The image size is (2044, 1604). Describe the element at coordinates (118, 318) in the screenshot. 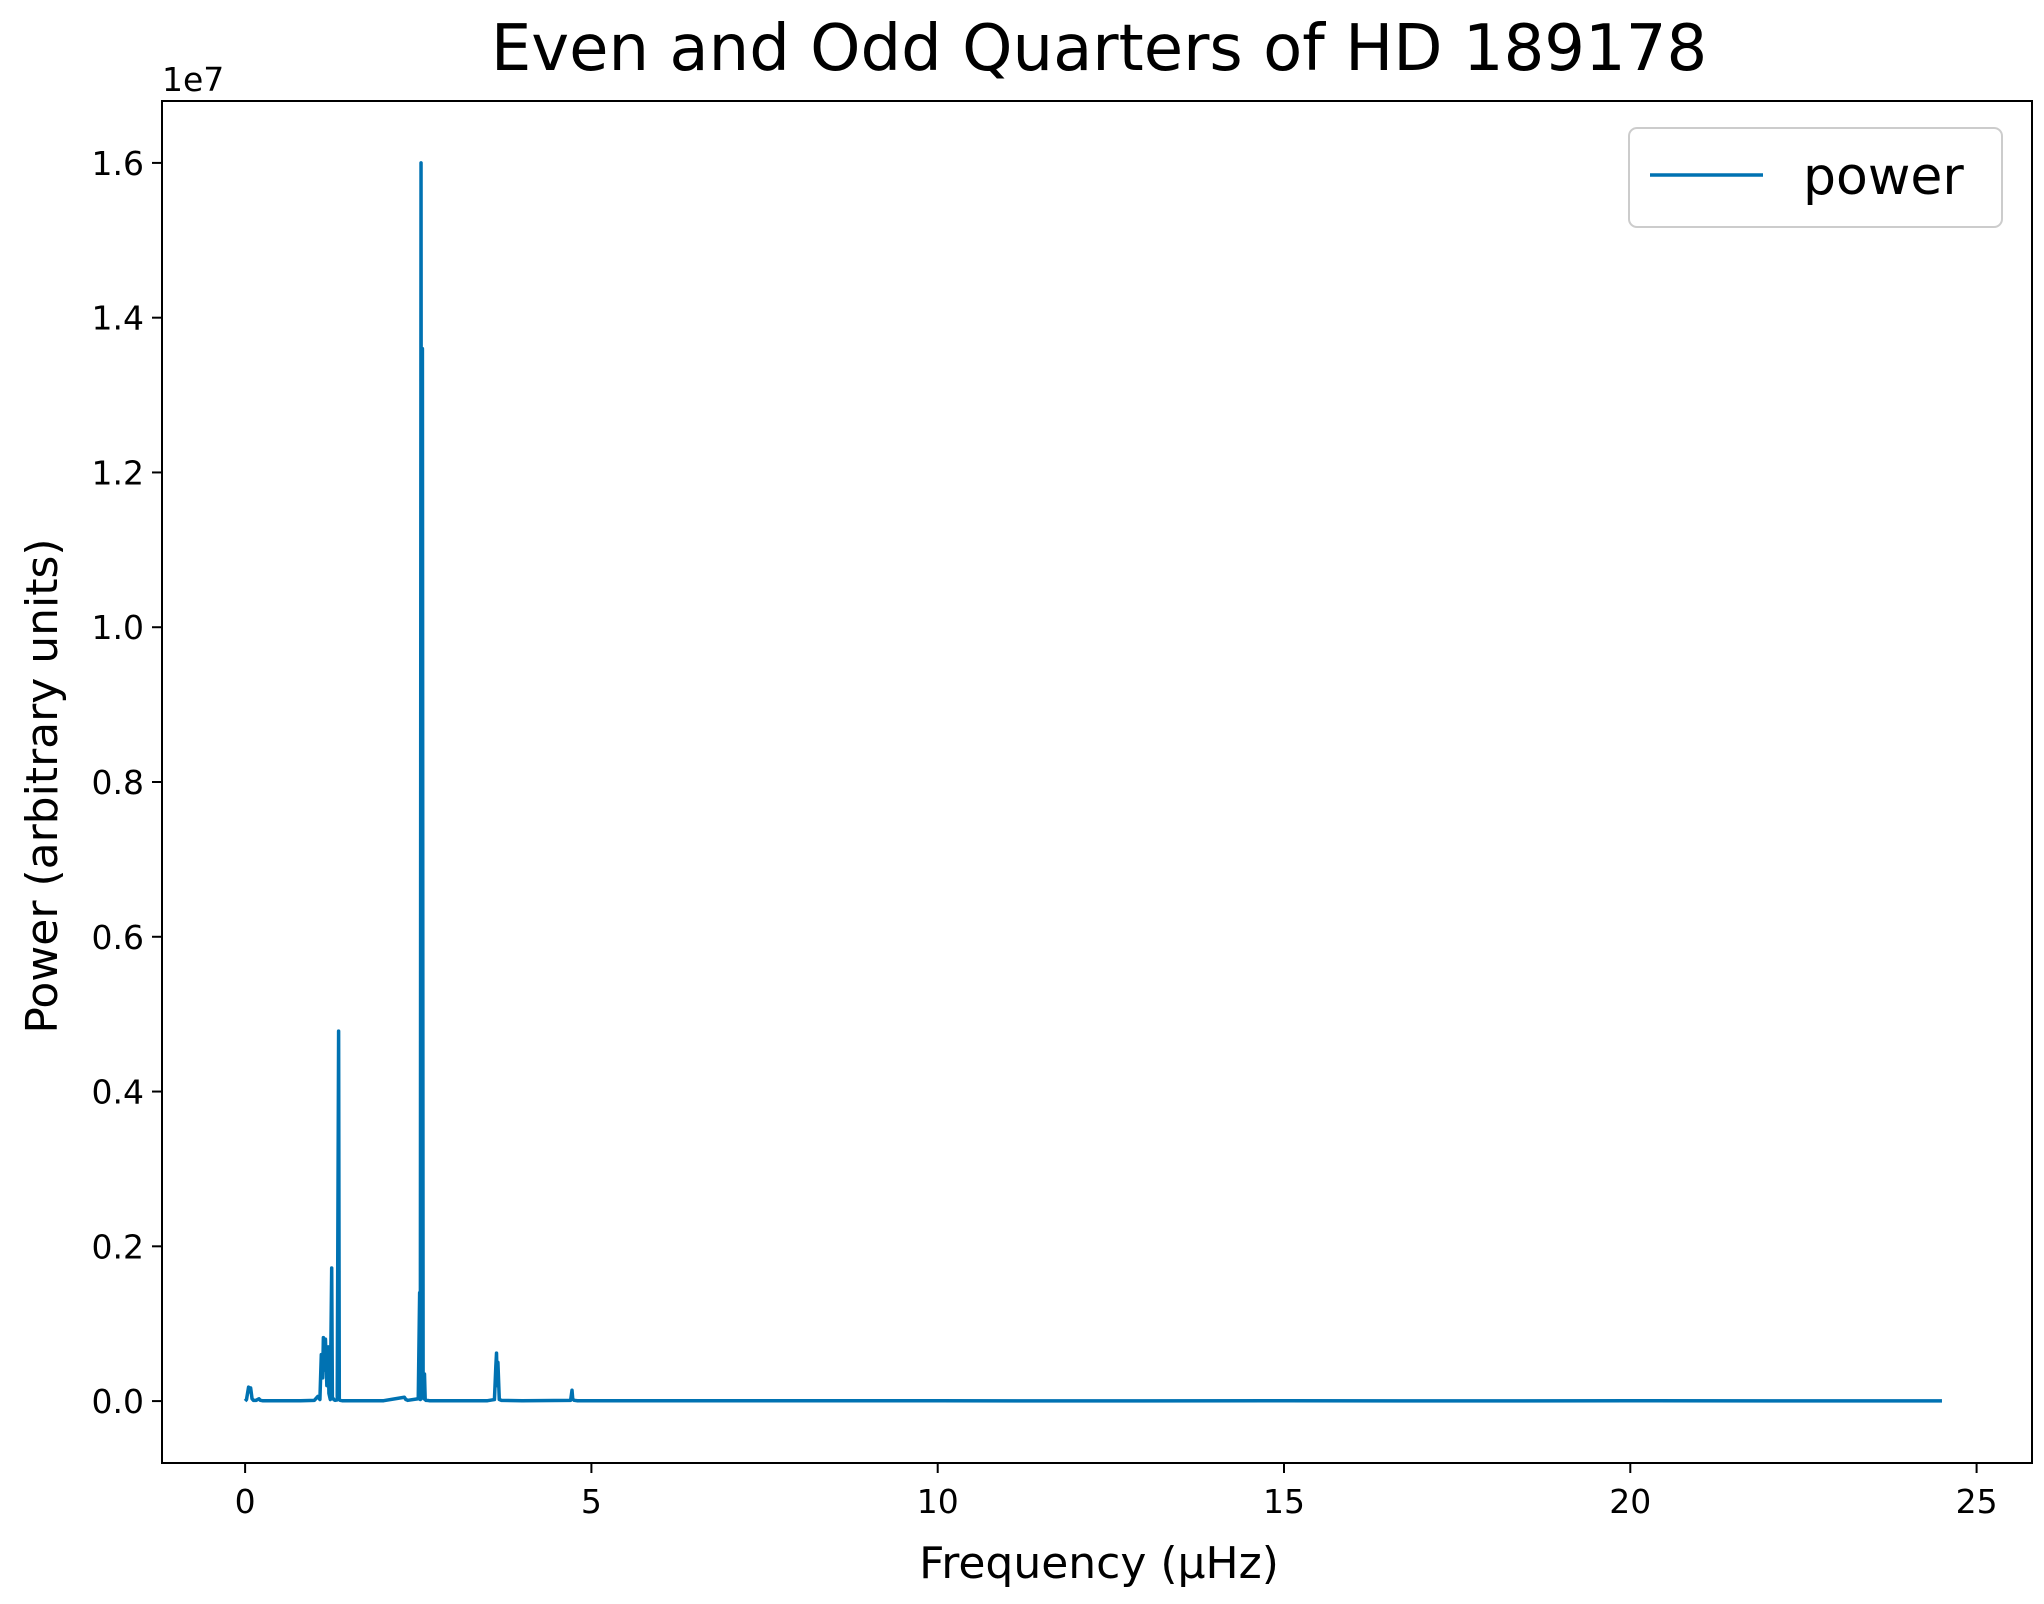

I see `y-tick-label: 1.4` at that location.